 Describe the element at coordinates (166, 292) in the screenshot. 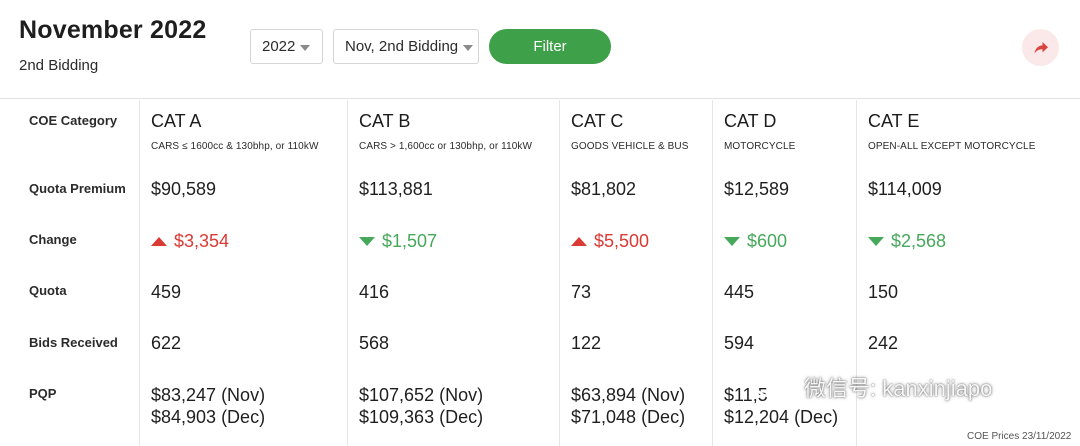

I see `quota-value: 459` at that location.